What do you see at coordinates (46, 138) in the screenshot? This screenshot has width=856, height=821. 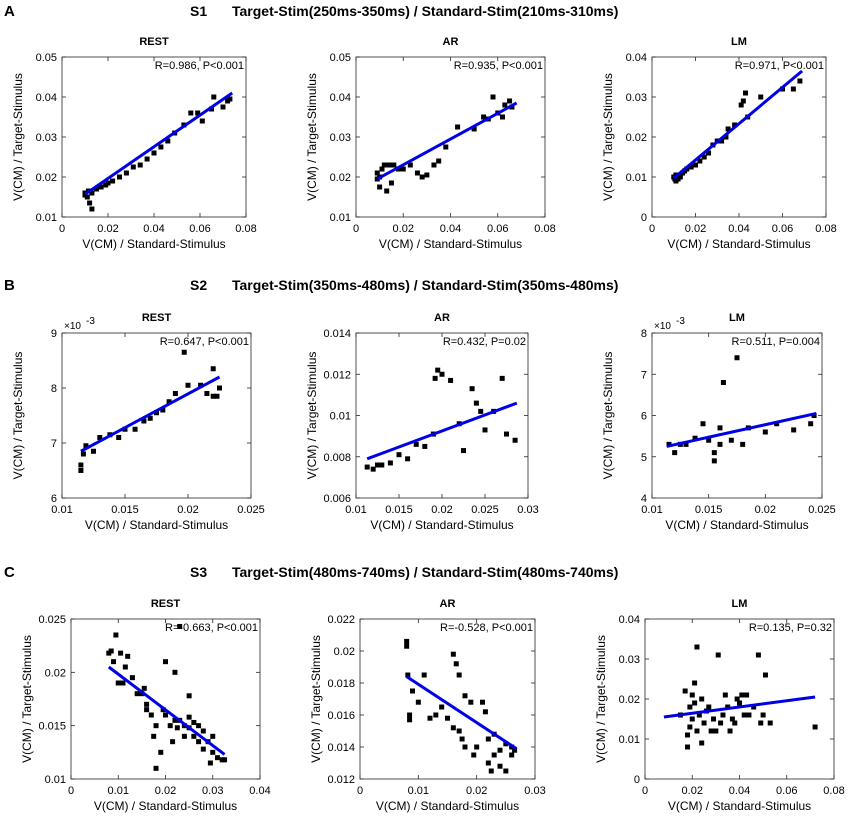 I see `y-tick-label: 0.03` at bounding box center [46, 138].